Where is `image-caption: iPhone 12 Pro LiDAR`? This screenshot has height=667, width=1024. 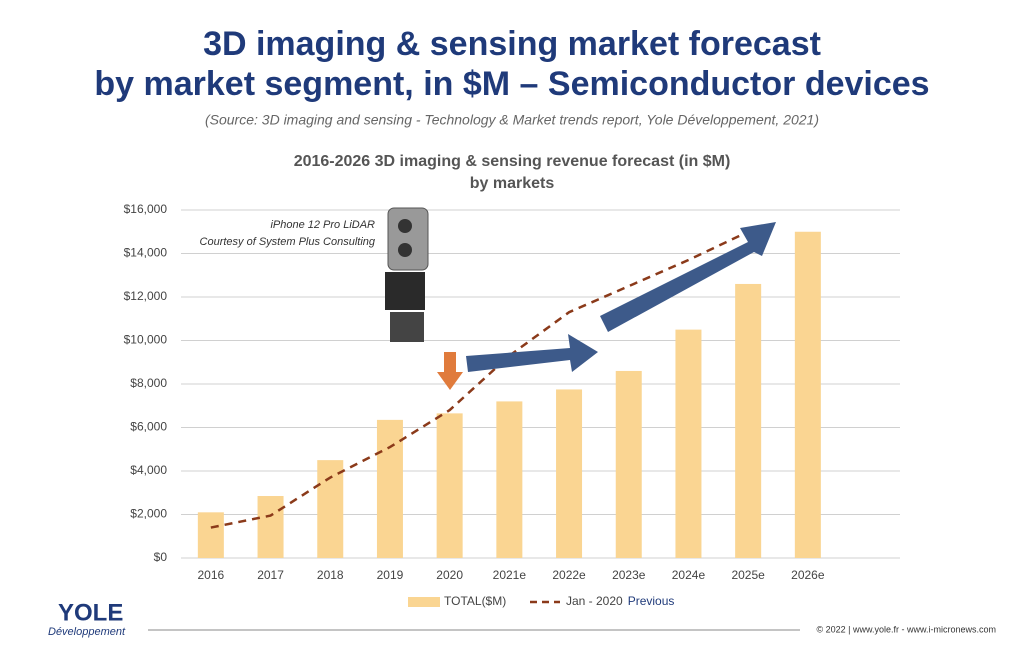
image-caption: iPhone 12 Pro LiDAR is located at coordinates (322, 225).